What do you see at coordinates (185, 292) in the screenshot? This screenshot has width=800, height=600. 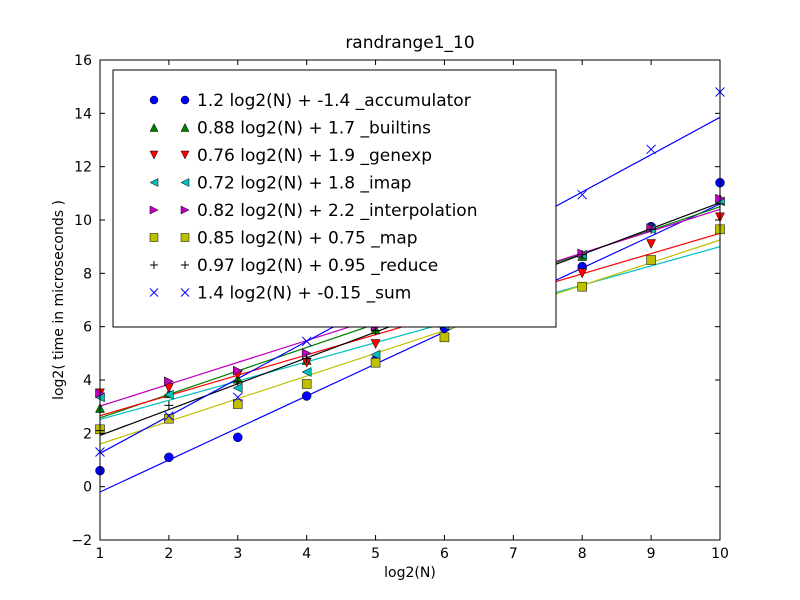 I see `legend-marker-7-b` at bounding box center [185, 292].